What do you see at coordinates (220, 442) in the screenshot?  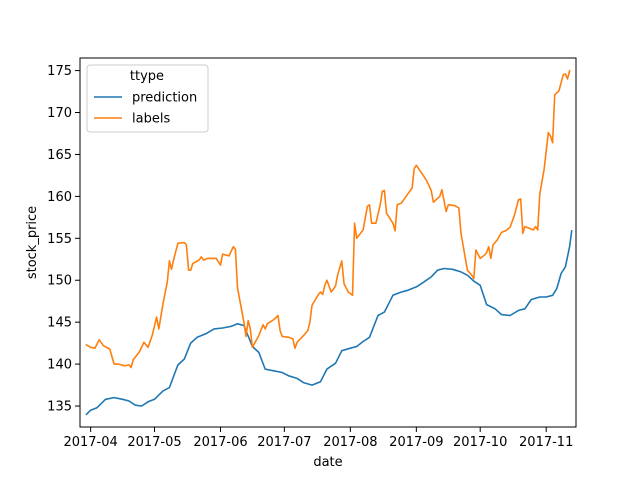 I see `x-tick-label: 2017-06` at bounding box center [220, 442].